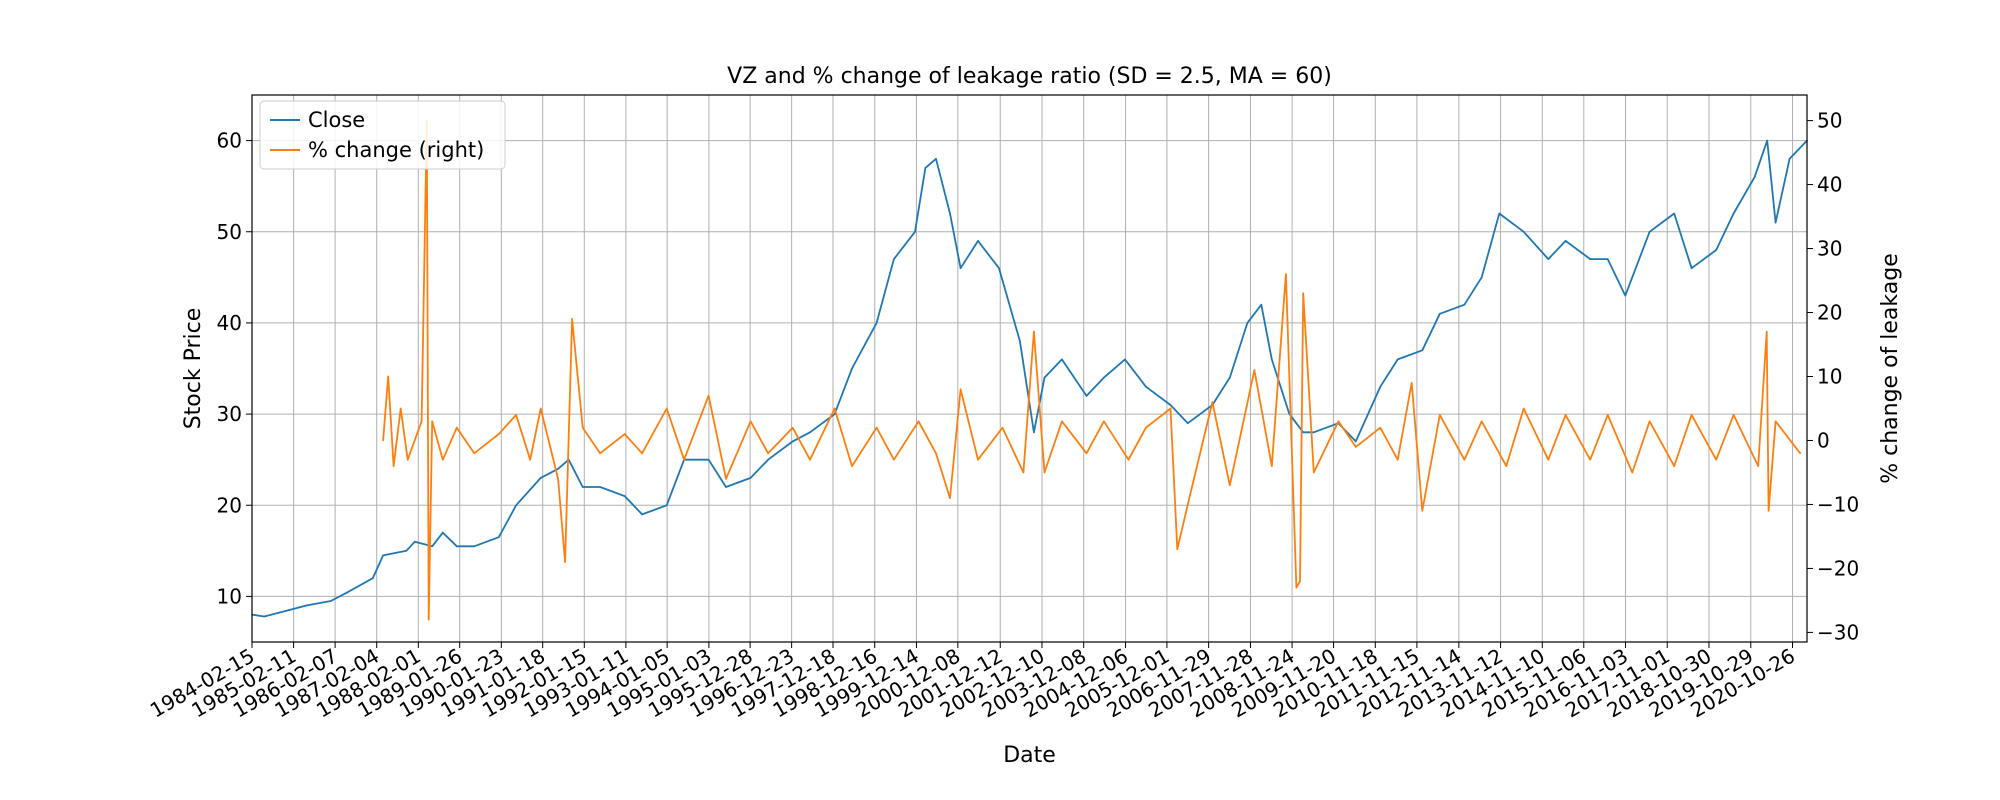  I want to click on legend-label-close: Close, so click(336, 120).